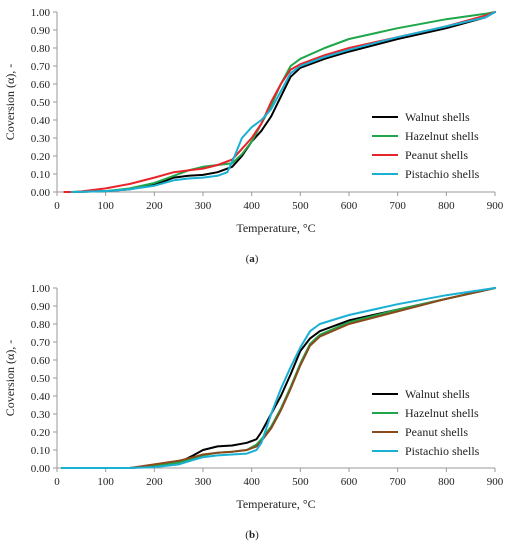 Image resolution: width=513 pixels, height=550 pixels. What do you see at coordinates (252, 259) in the screenshot?
I see `panel-label: (a)` at bounding box center [252, 259].